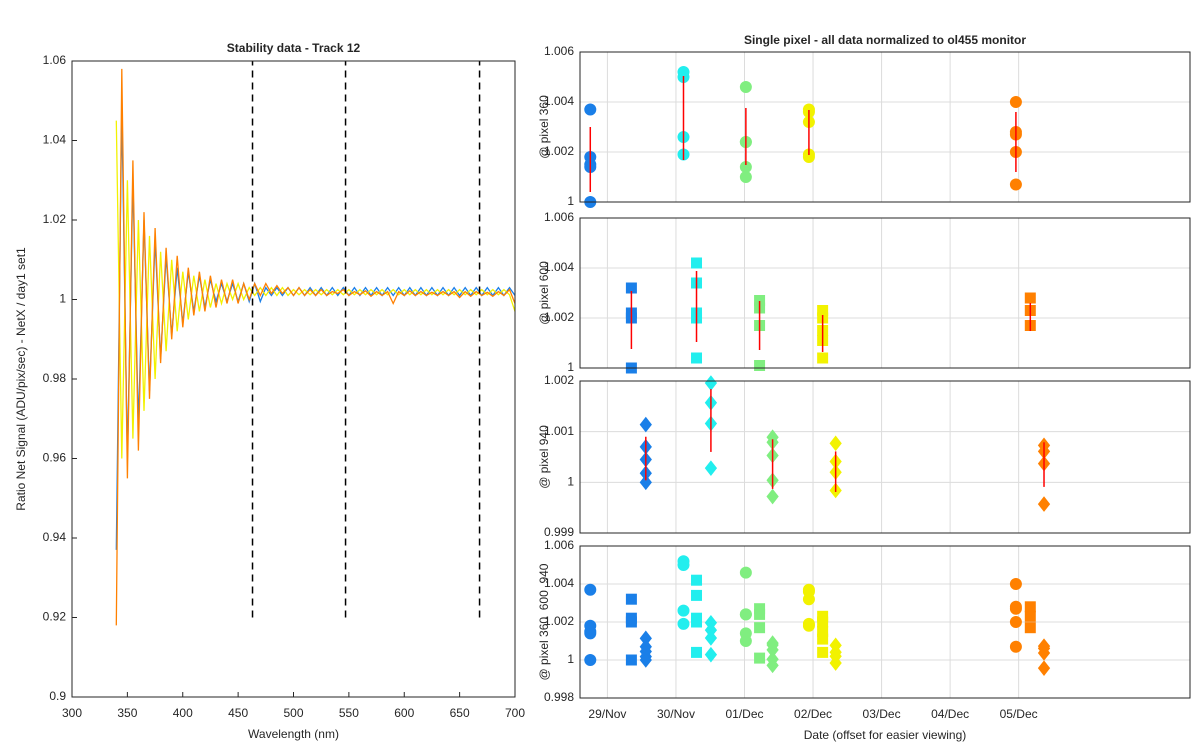  Describe the element at coordinates (559, 697) in the screenshot. I see `y-tick-label: 0.998` at that location.